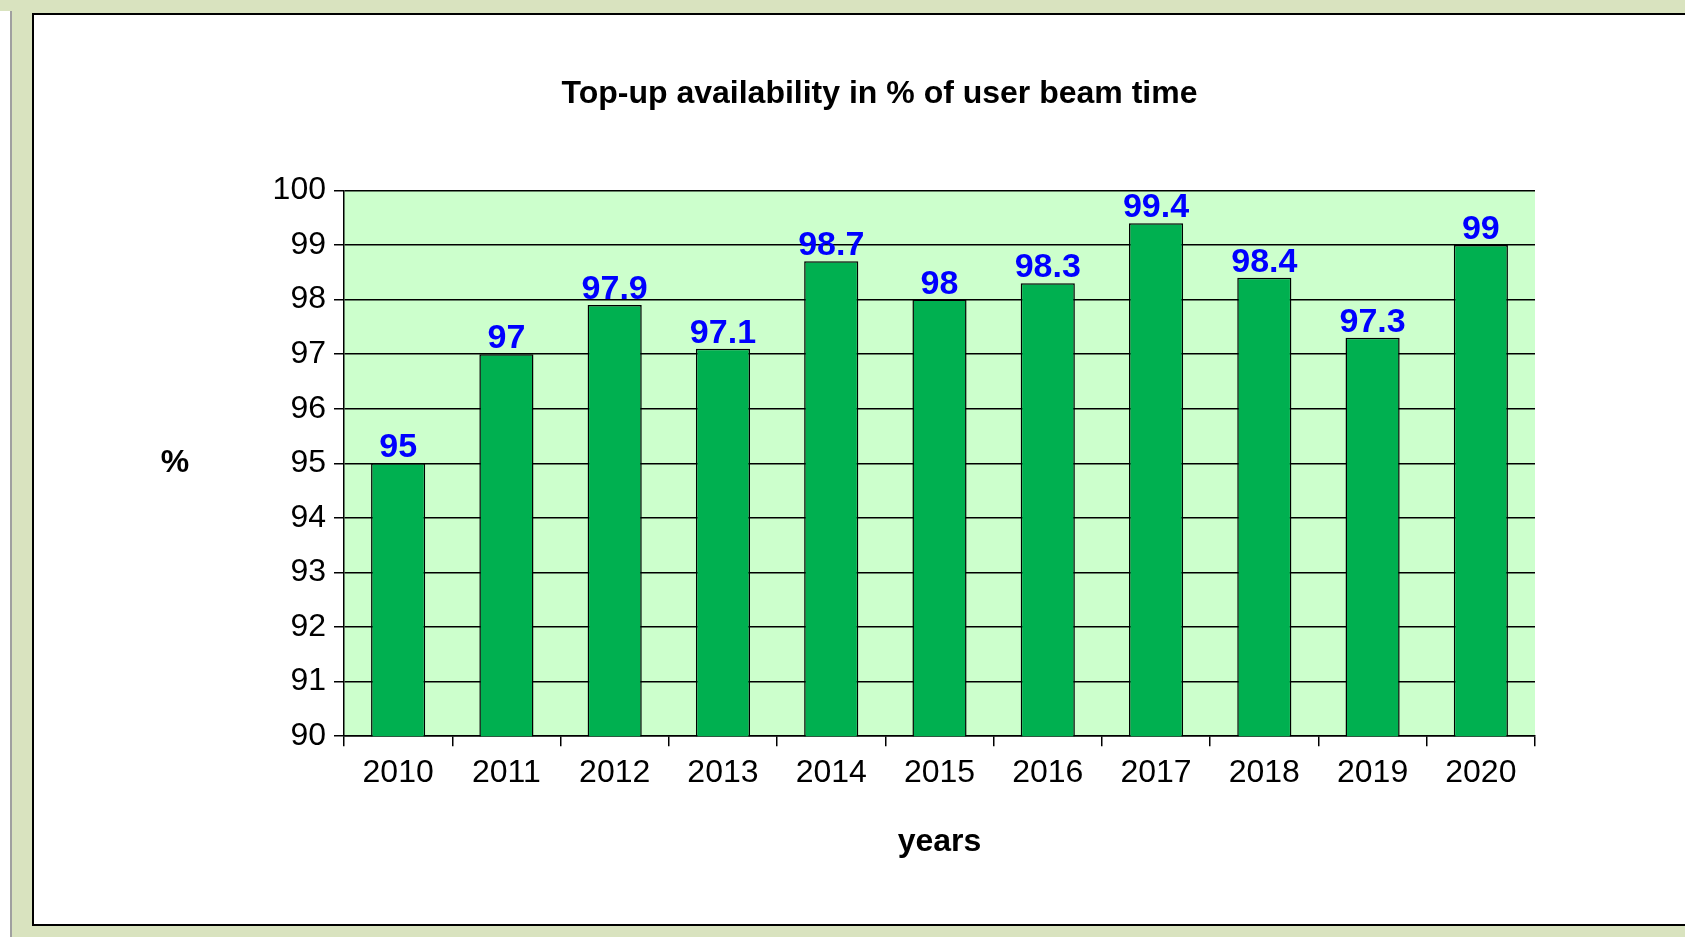 The height and width of the screenshot is (937, 1685). Describe the element at coordinates (299, 188) in the screenshot. I see `y-tick-label: 100` at that location.